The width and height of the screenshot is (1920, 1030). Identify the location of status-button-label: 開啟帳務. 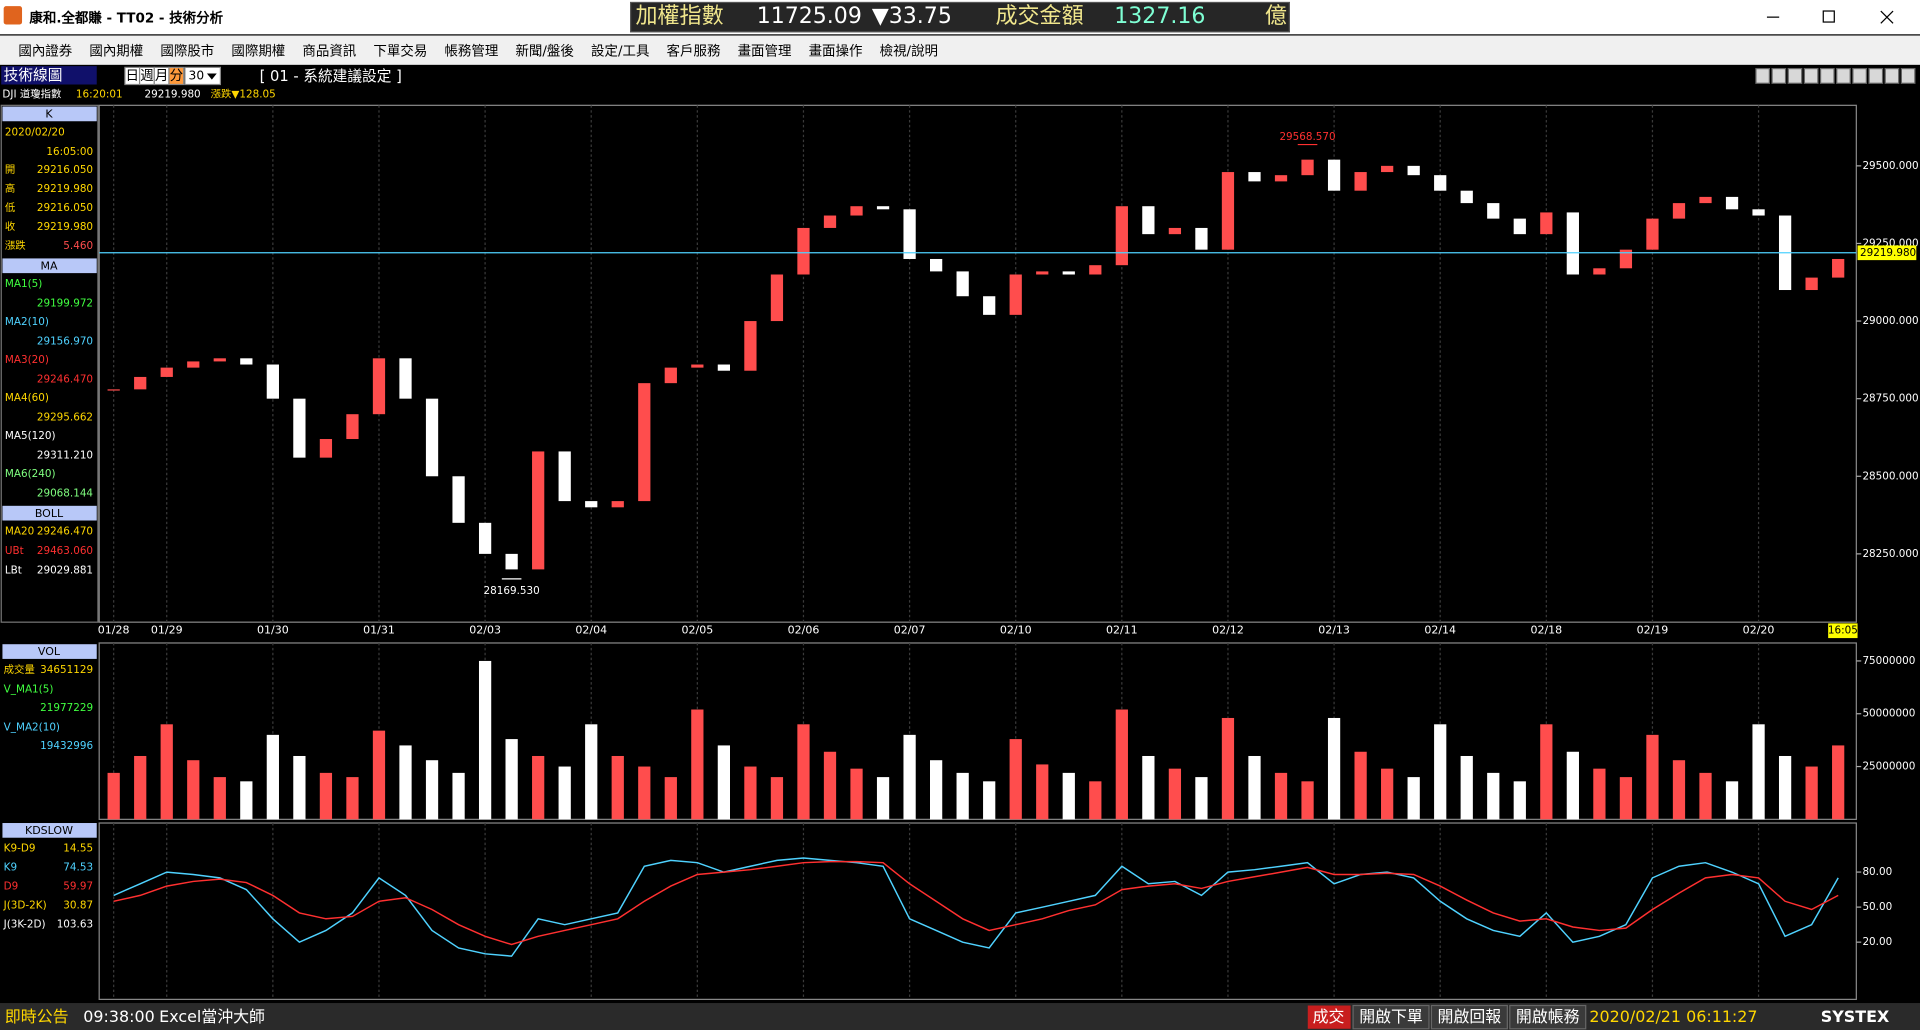
(1548, 1016).